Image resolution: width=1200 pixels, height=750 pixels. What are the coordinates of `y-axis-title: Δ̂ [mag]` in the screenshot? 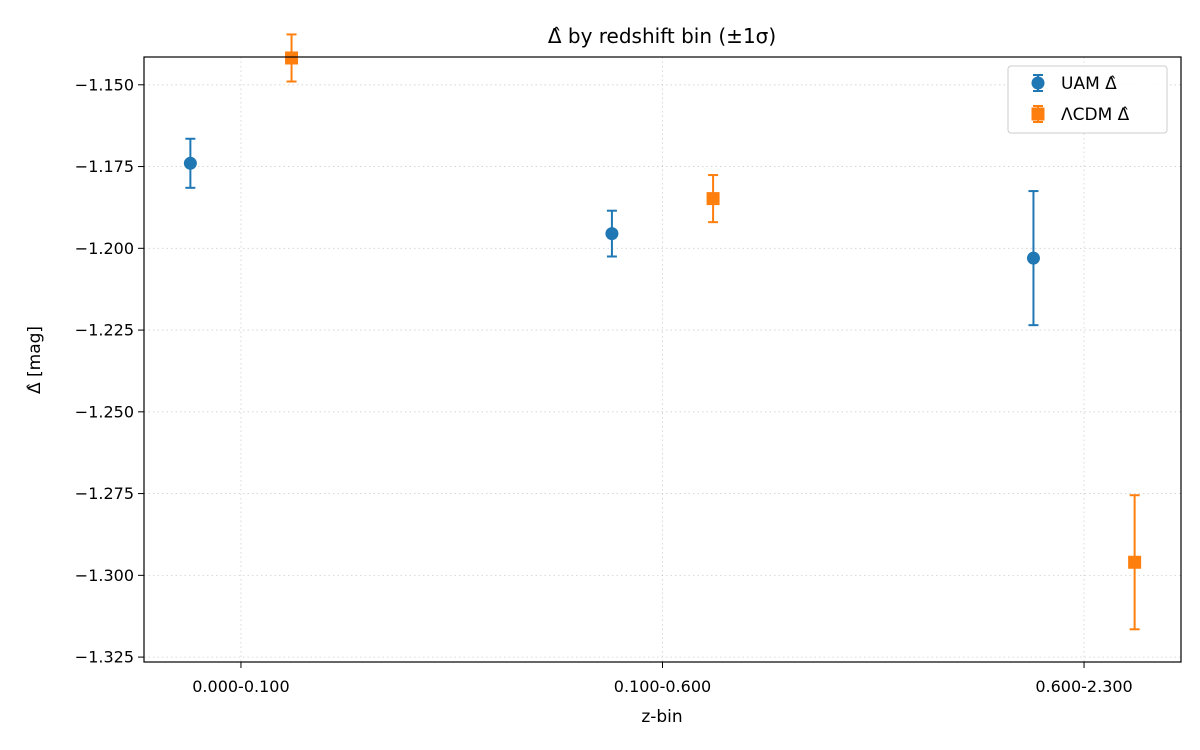 It's located at (35, 360).